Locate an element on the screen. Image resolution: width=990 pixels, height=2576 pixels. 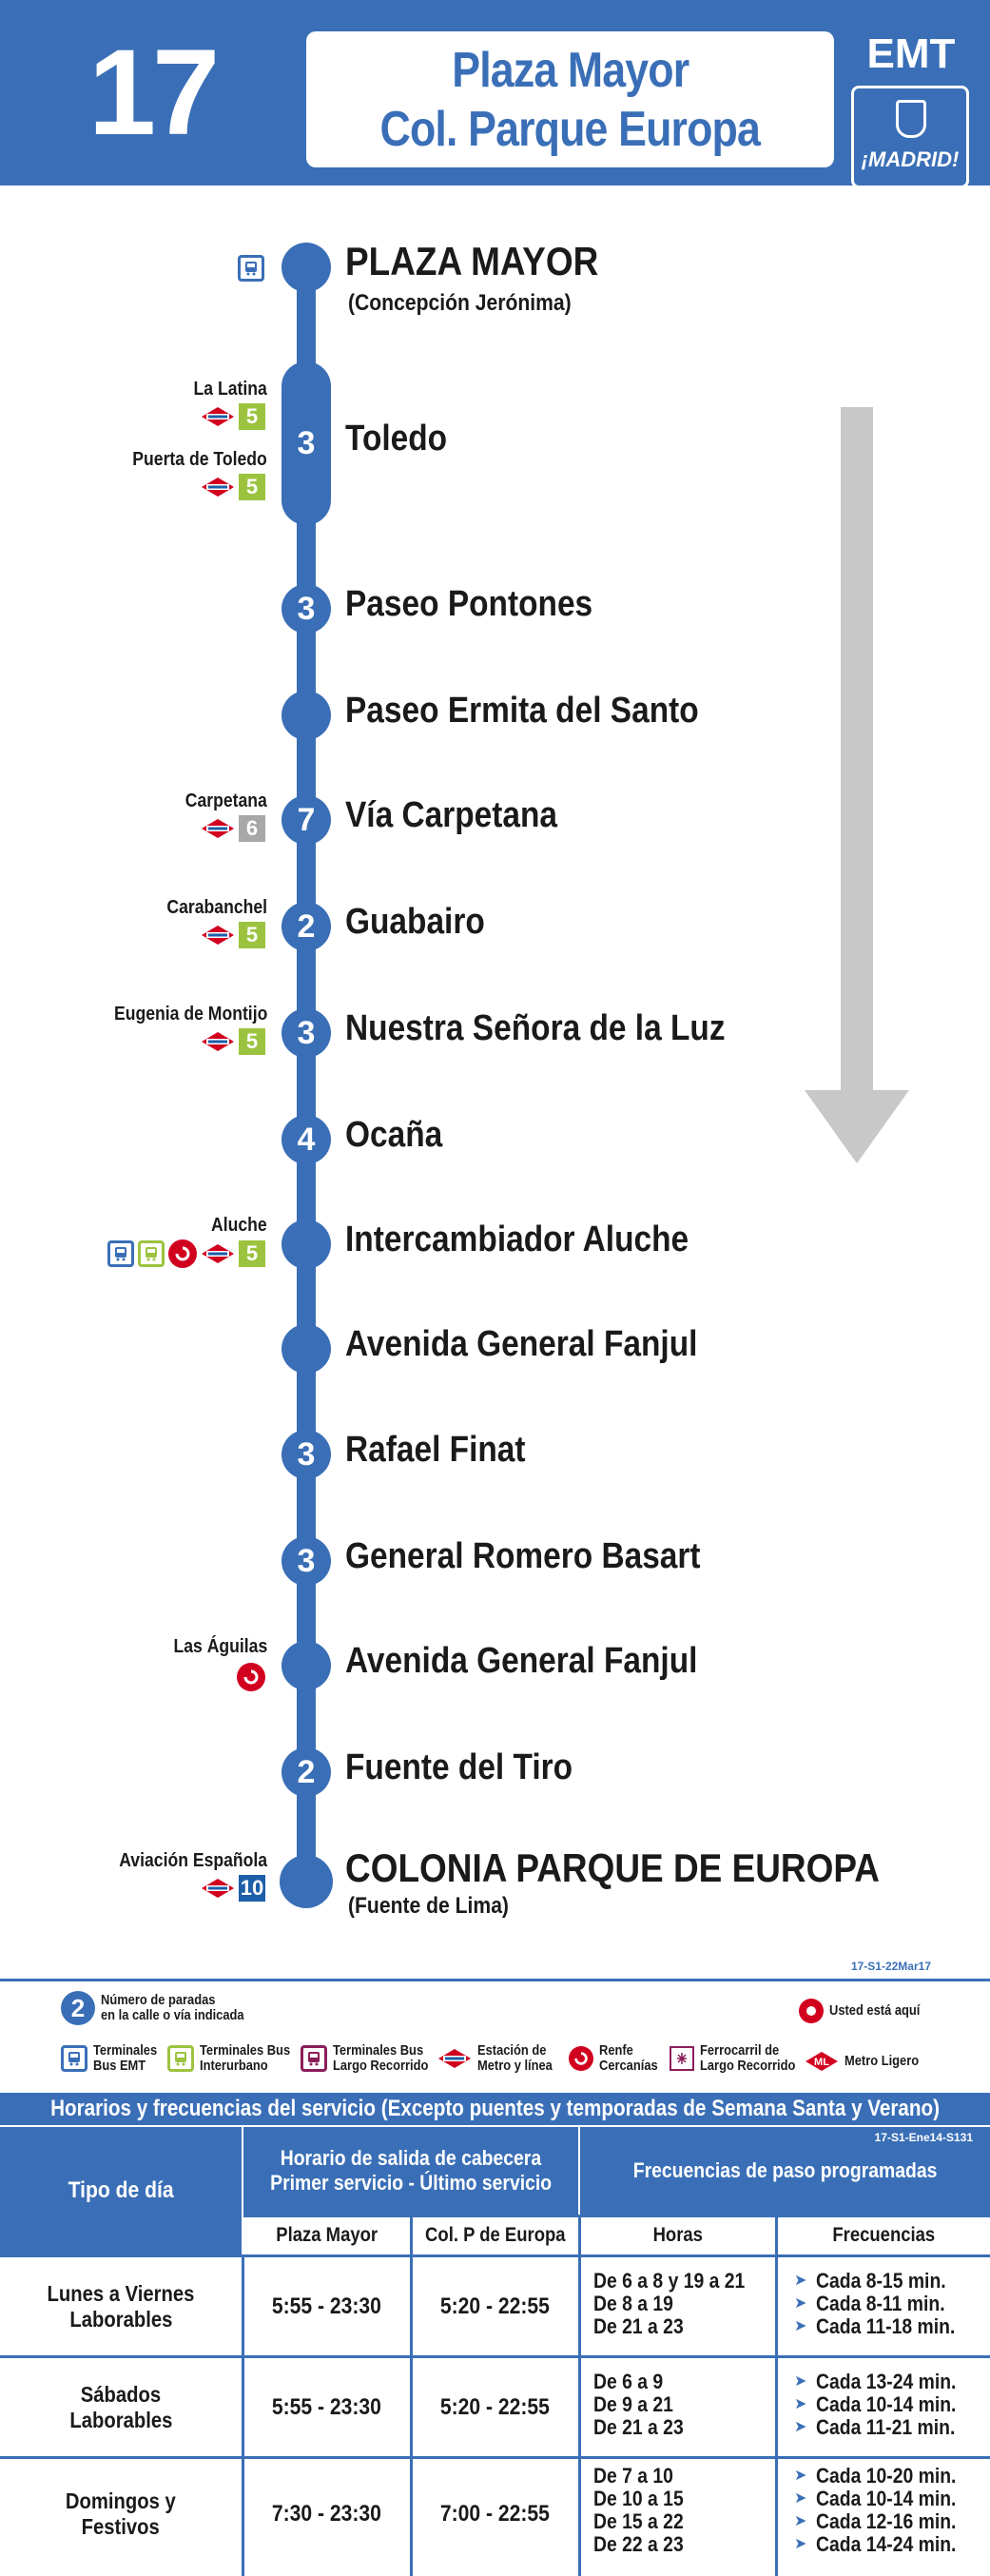
legend-text: Metro Ligero is located at coordinates (882, 2061).